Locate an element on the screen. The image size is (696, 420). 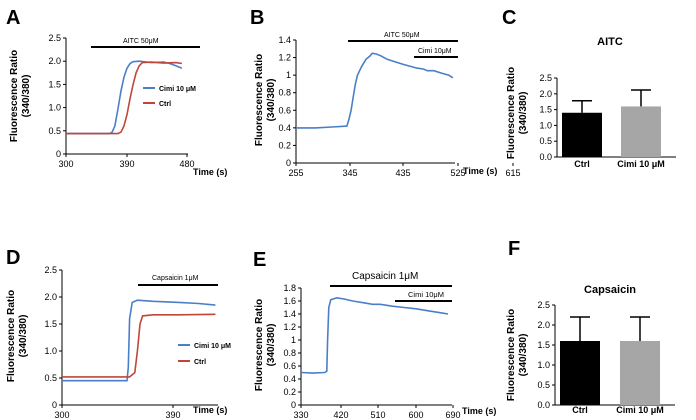
d-y-axis-label: Fluorescence Ratio(340/380) is located at coordinates (17, 336).